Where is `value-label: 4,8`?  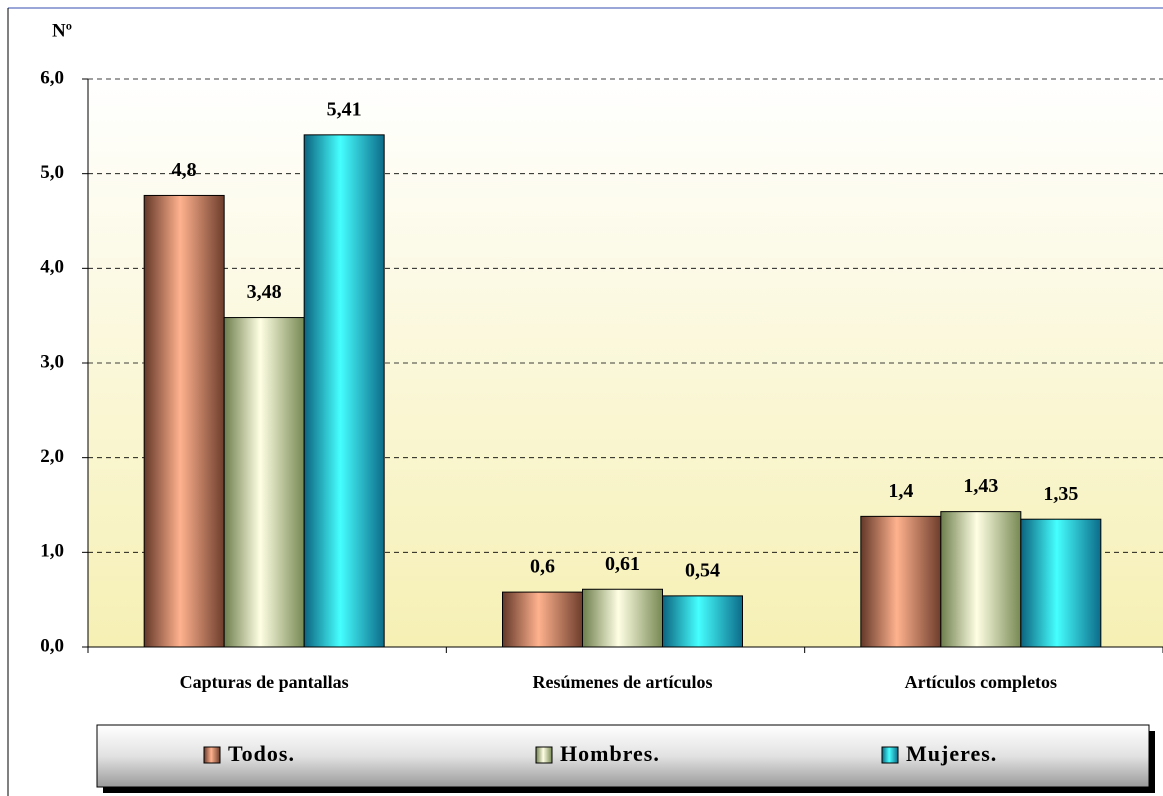
value-label: 4,8 is located at coordinates (184, 170).